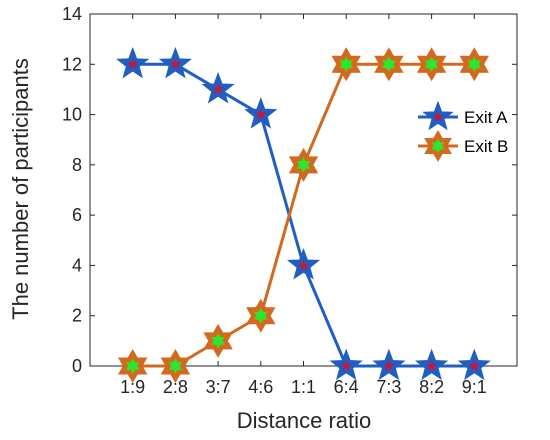  What do you see at coordinates (77, 366) in the screenshot?
I see `y-tick-label: 0` at bounding box center [77, 366].